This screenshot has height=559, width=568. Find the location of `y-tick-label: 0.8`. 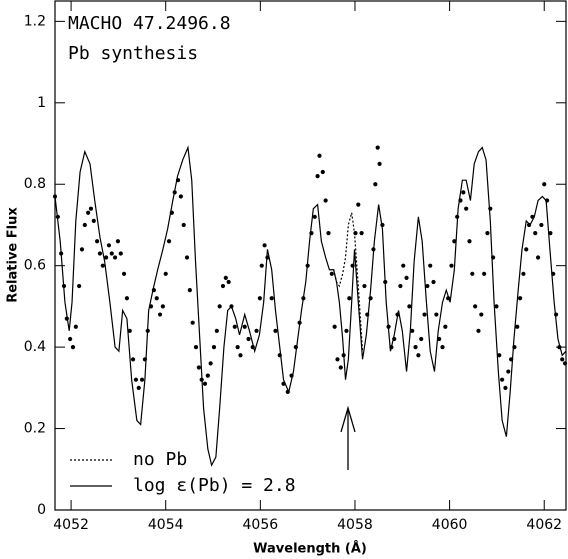

y-tick-label: 0.8 is located at coordinates (35, 184).